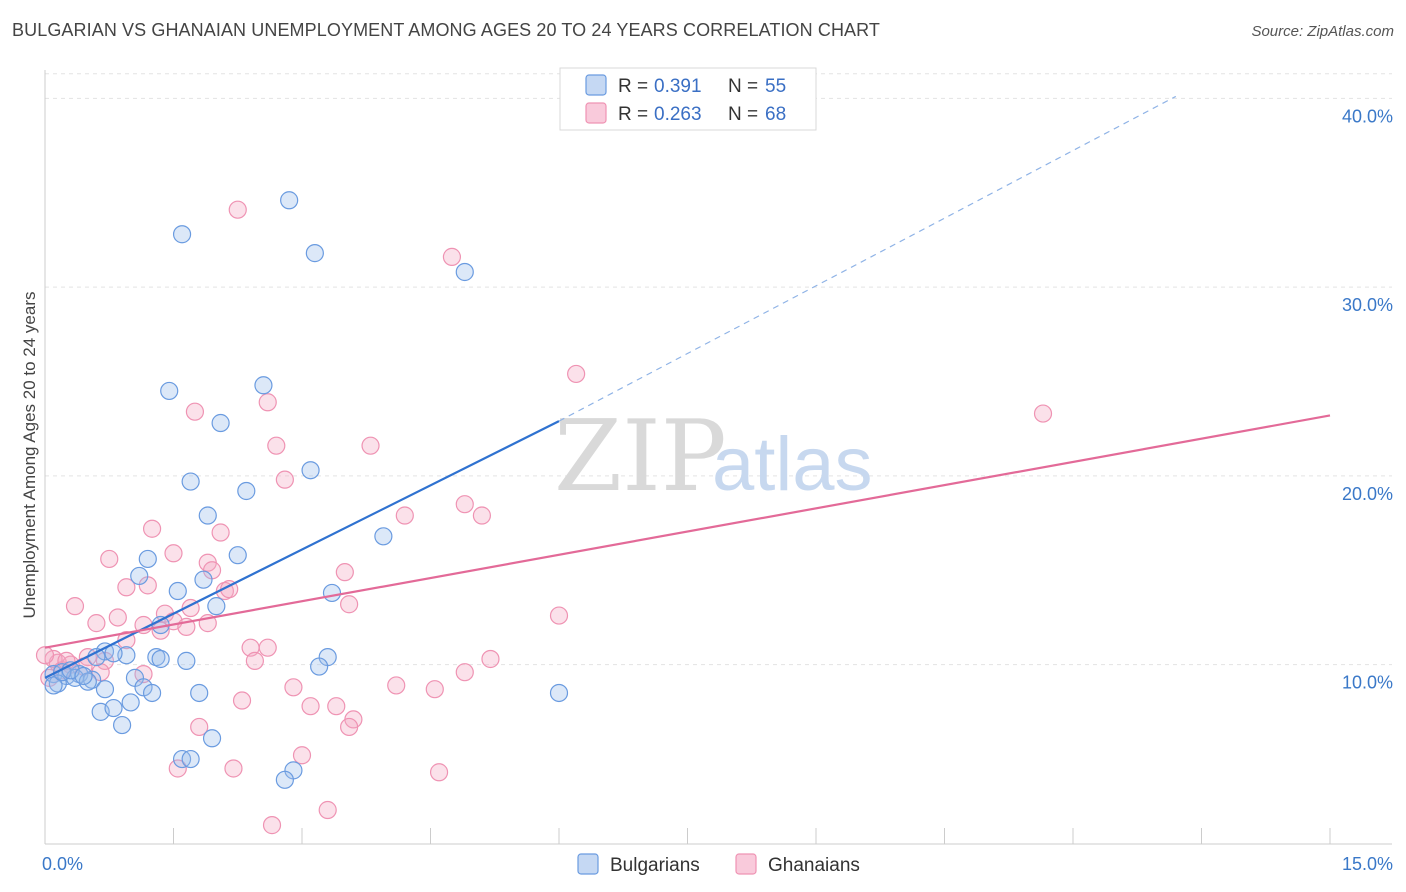 The width and height of the screenshot is (1406, 892). What do you see at coordinates (1322, 31) in the screenshot?
I see `source-label: Source: ZipAtlas.com` at bounding box center [1322, 31].